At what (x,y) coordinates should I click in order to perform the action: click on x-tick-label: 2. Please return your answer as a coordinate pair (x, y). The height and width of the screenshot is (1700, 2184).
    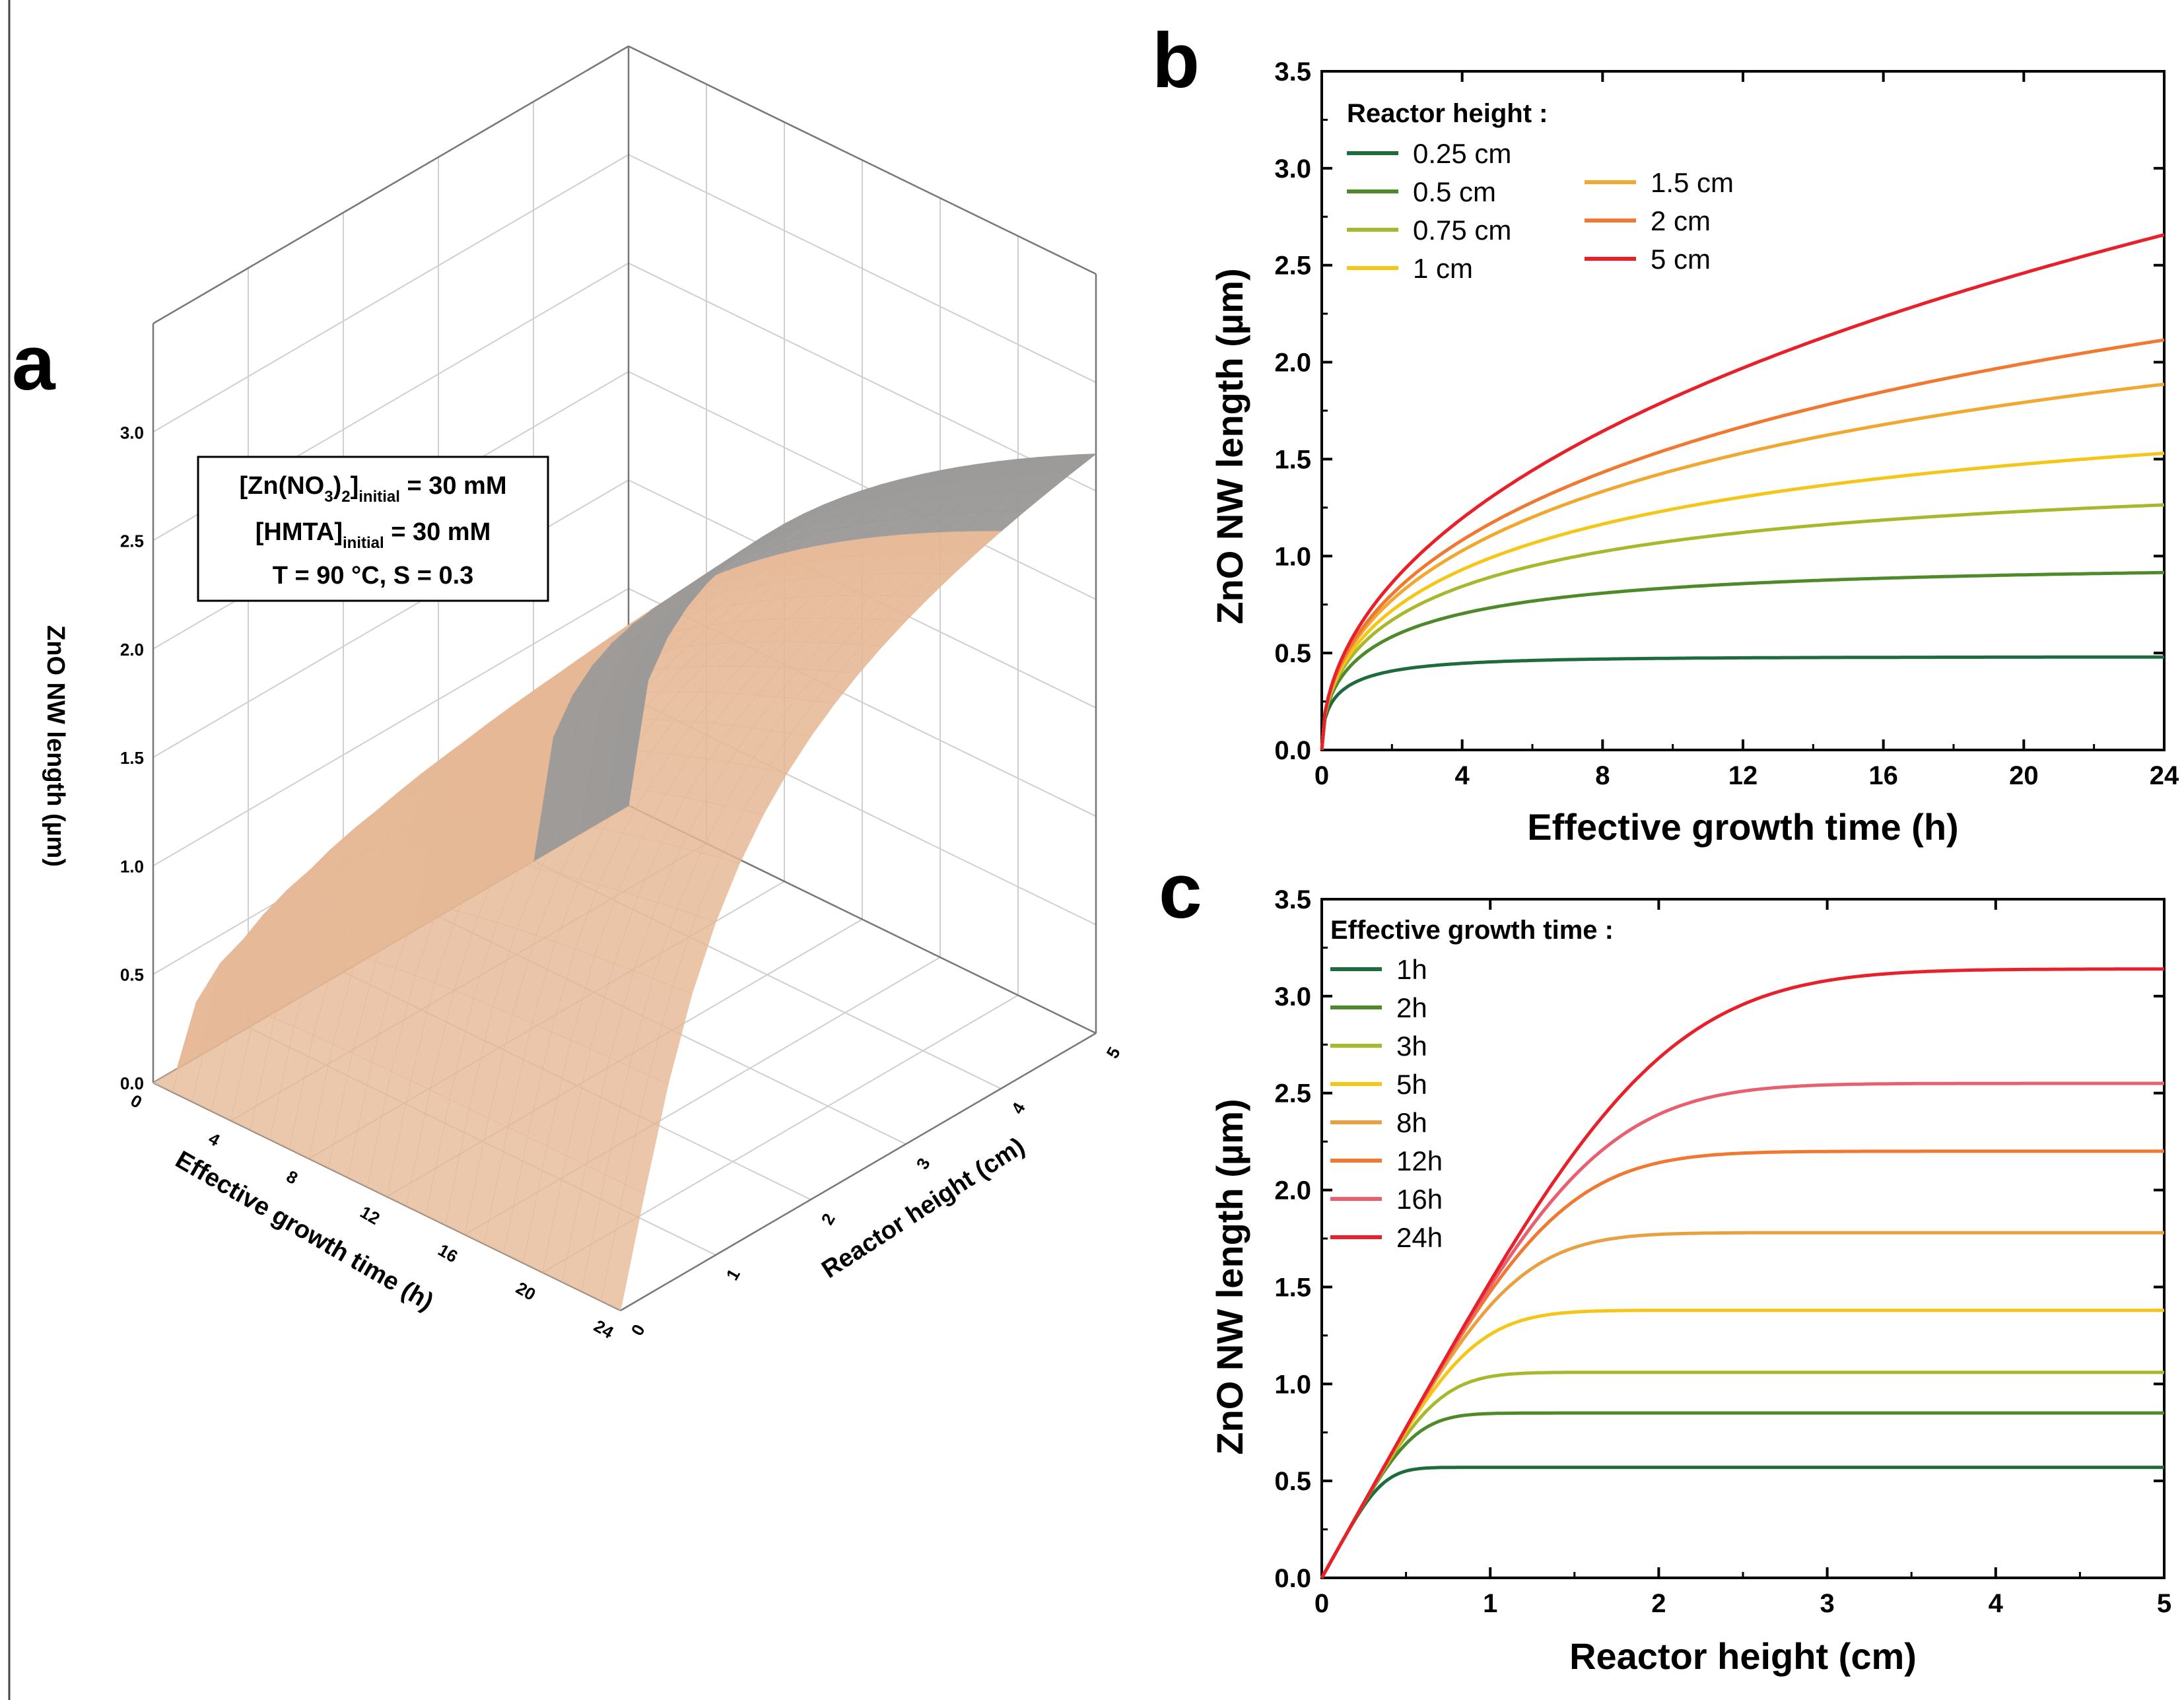
    Looking at the image, I should click on (1658, 1603).